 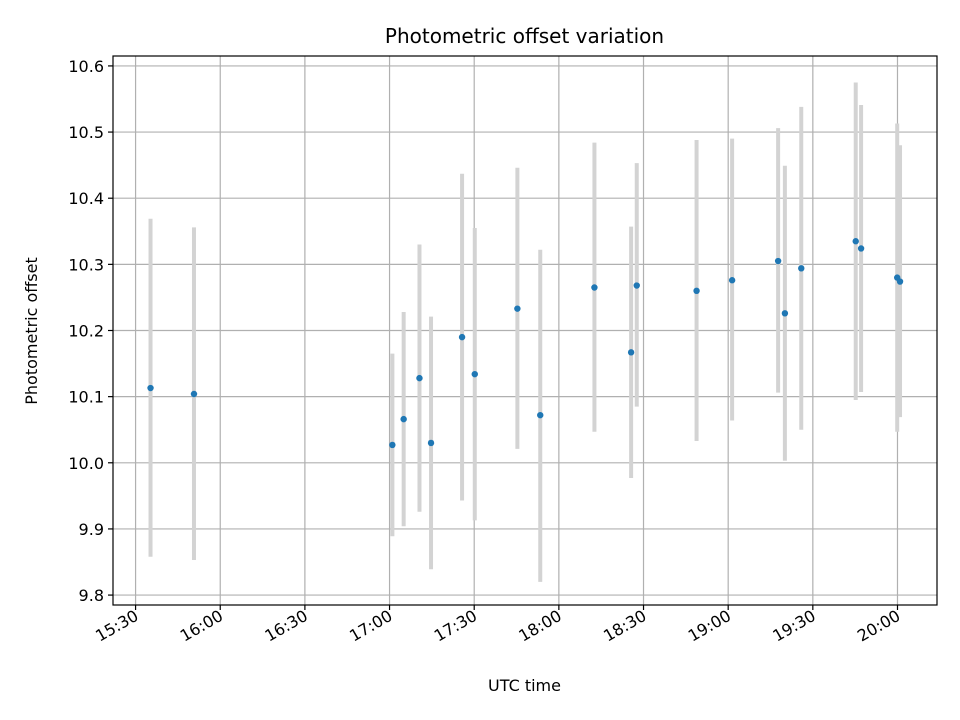 What do you see at coordinates (31, 331) in the screenshot?
I see `y-axis-label: Photometric offset` at bounding box center [31, 331].